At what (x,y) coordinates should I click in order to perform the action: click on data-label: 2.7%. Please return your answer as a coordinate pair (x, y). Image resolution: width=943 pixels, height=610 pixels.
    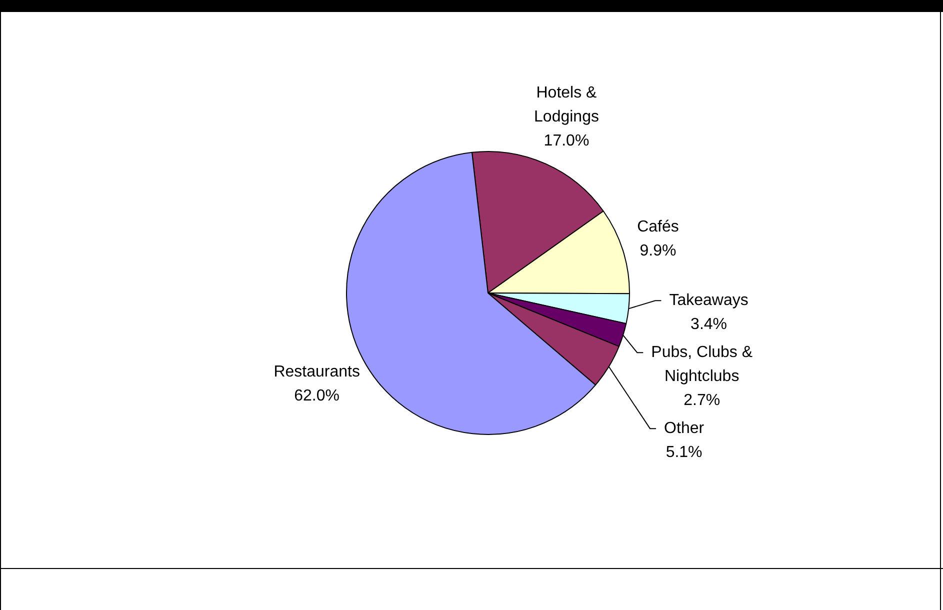
    Looking at the image, I should click on (702, 400).